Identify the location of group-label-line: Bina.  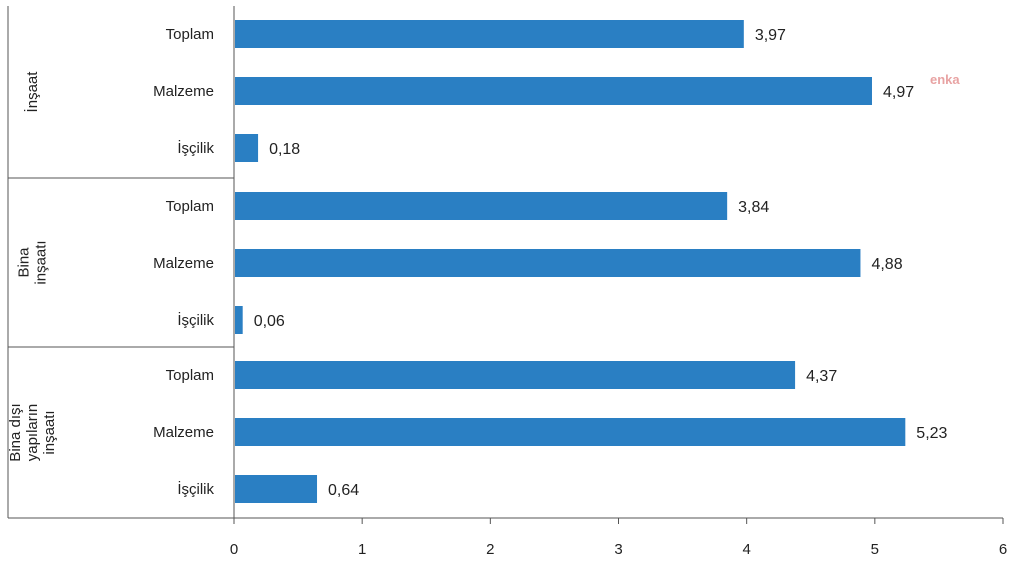
(24, 262).